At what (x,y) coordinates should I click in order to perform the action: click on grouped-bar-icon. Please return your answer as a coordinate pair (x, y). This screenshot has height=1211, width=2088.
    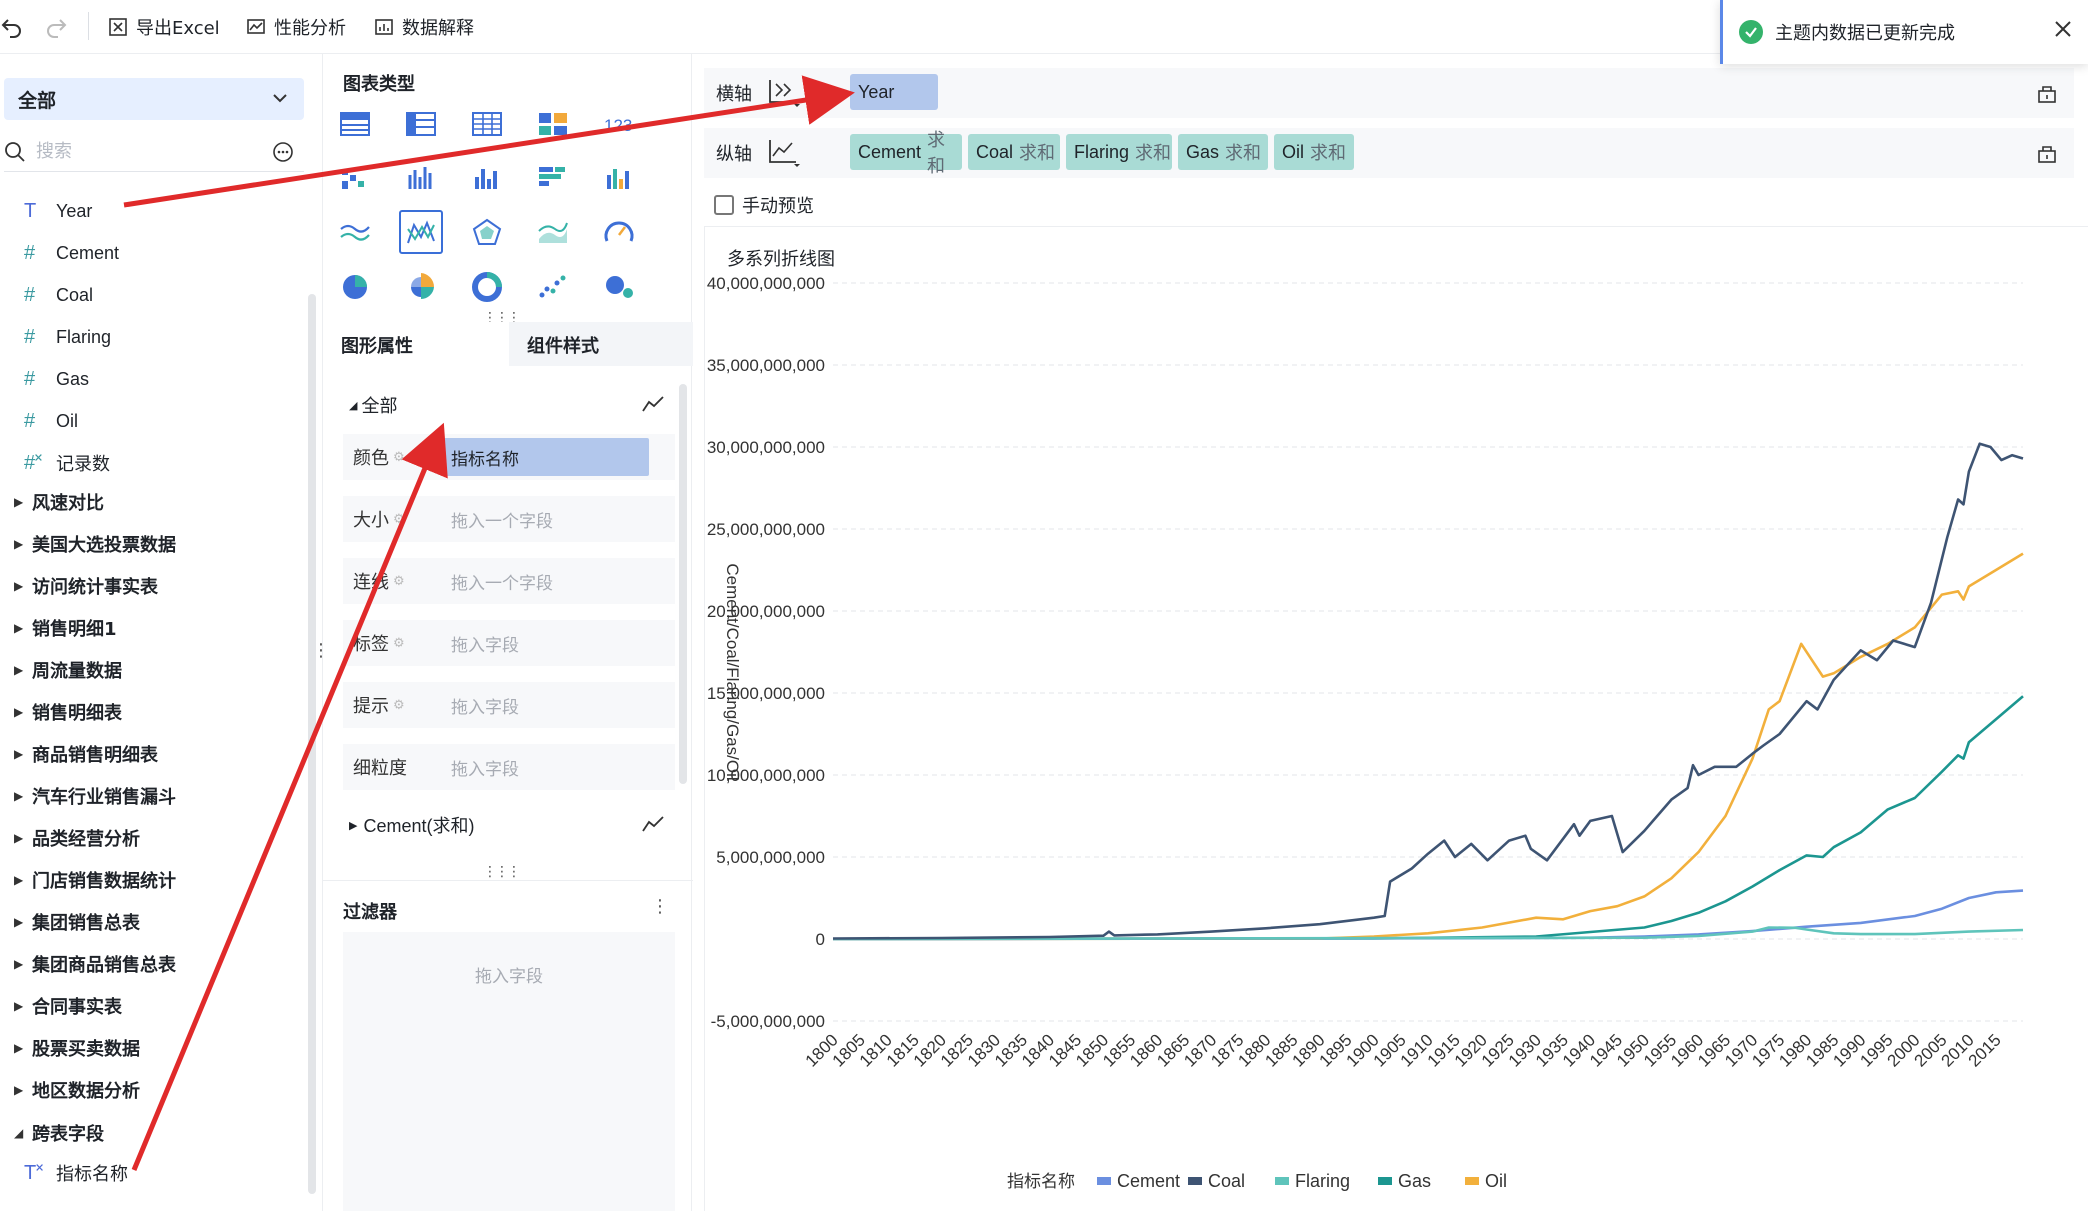
    Looking at the image, I should click on (353, 179).